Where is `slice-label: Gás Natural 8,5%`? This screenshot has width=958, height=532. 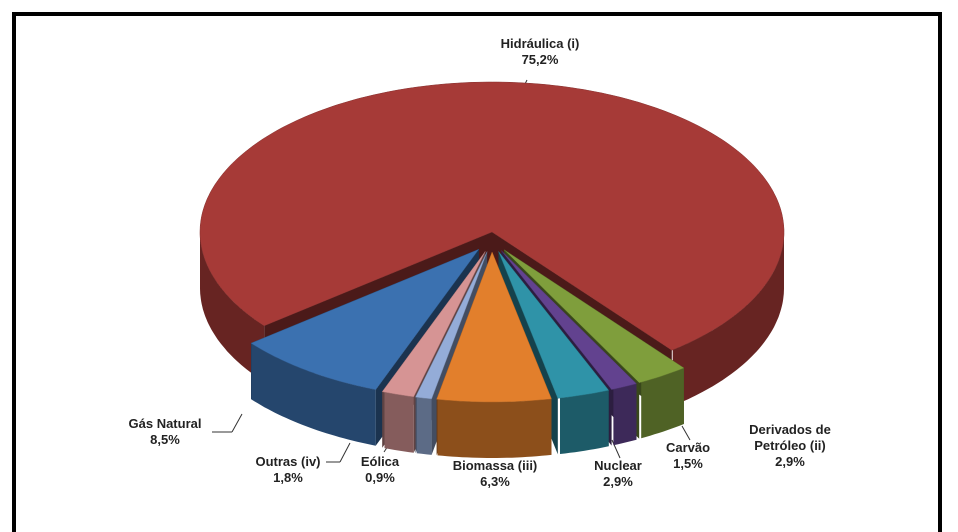
slice-label: Gás Natural 8,5% is located at coordinates (165, 432).